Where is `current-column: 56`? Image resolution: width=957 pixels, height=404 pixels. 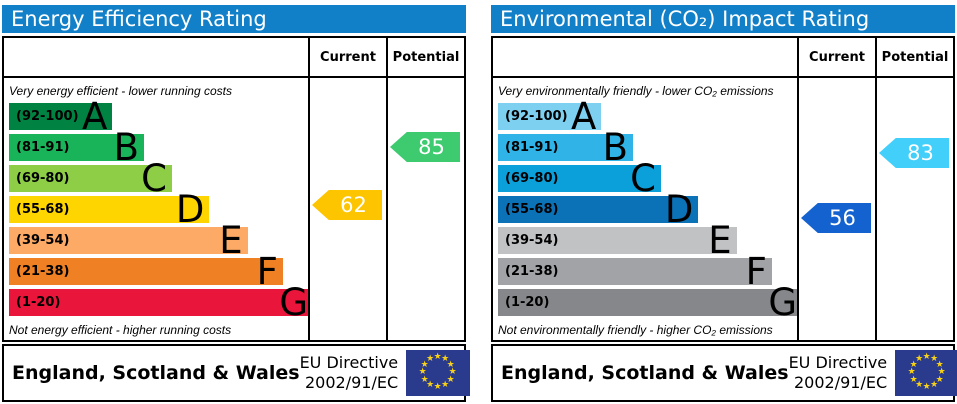 current-column: 56 is located at coordinates (836, 209).